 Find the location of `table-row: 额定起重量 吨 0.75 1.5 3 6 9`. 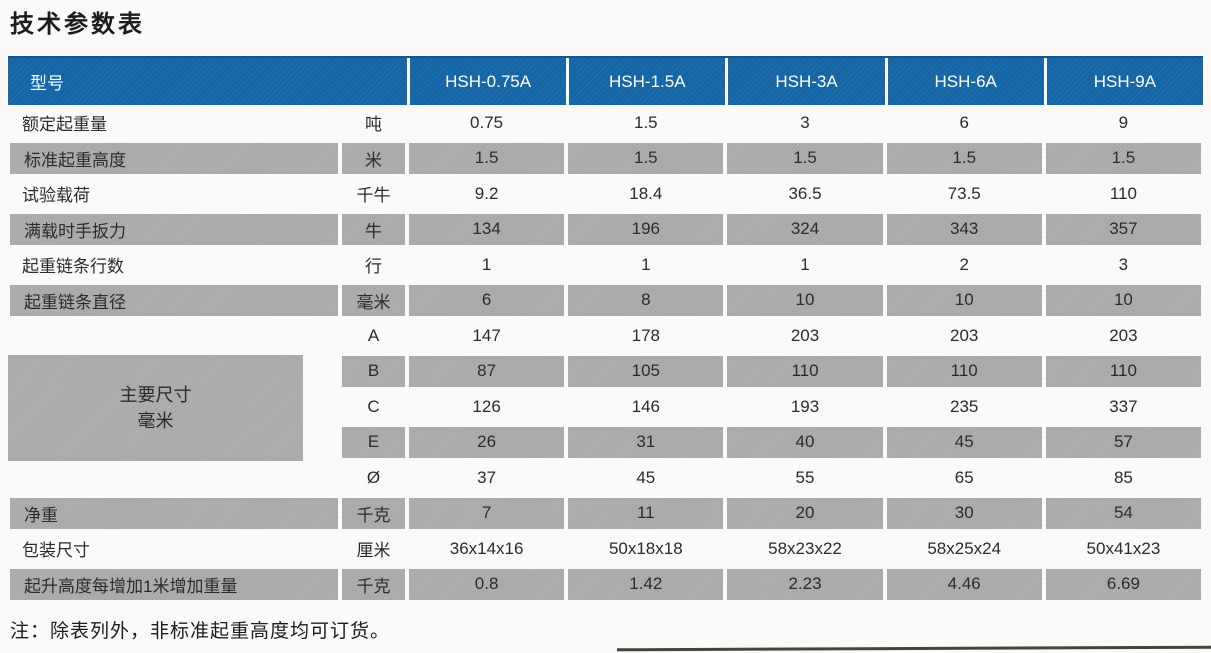

table-row: 额定起重量 吨 0.75 1.5 3 6 9 is located at coordinates (605, 123).